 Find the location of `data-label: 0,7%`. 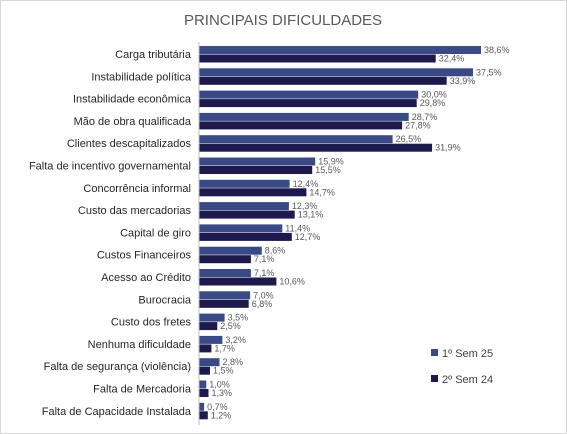

data-label: 0,7% is located at coordinates (217, 407).